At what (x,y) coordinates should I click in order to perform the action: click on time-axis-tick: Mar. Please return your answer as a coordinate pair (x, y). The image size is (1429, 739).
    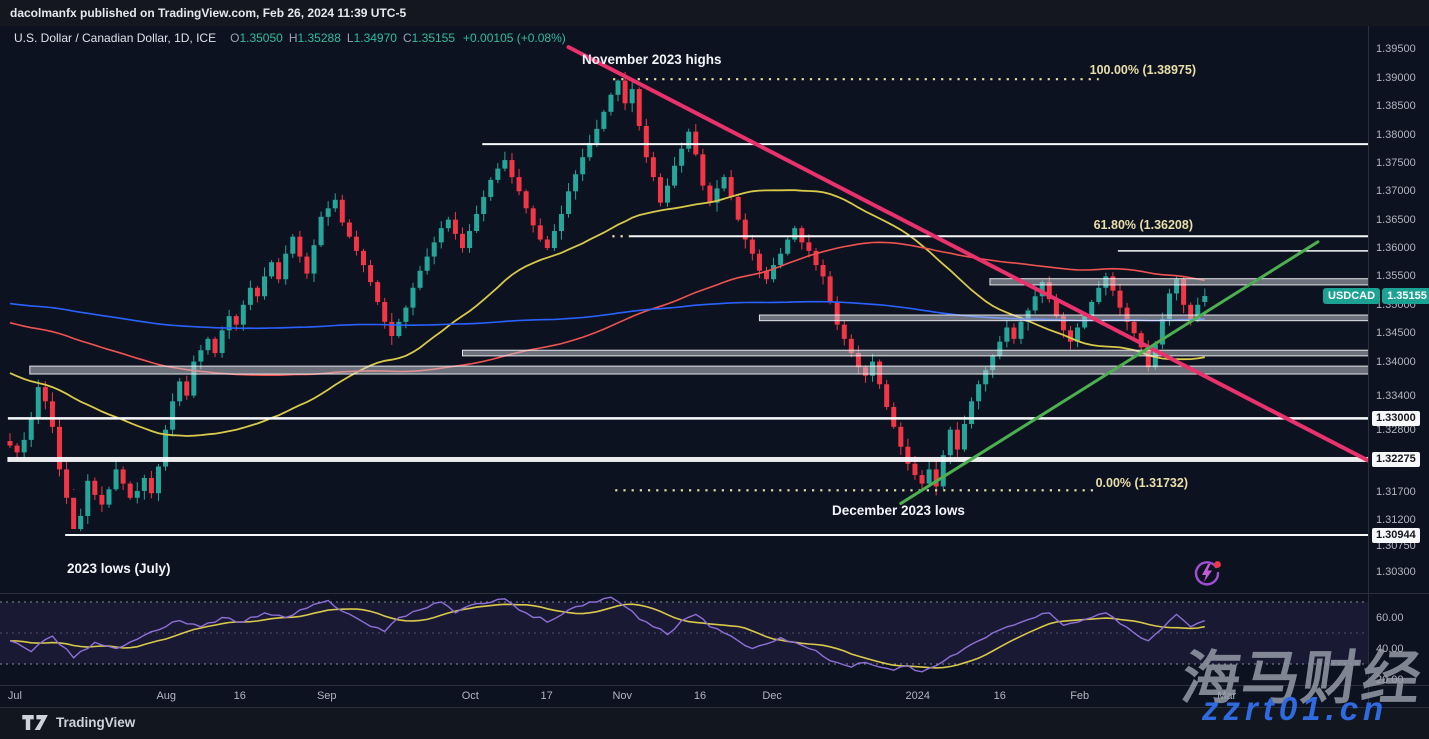
    Looking at the image, I should click on (1227, 696).